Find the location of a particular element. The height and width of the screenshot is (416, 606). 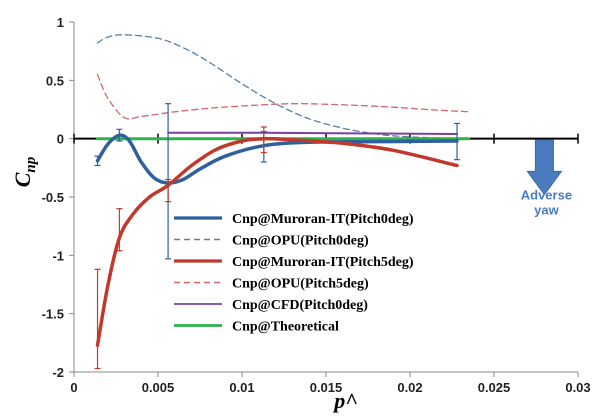

legend-label-0: Cnp@Muroran-IT(Pitch0deg) is located at coordinates (323, 219).